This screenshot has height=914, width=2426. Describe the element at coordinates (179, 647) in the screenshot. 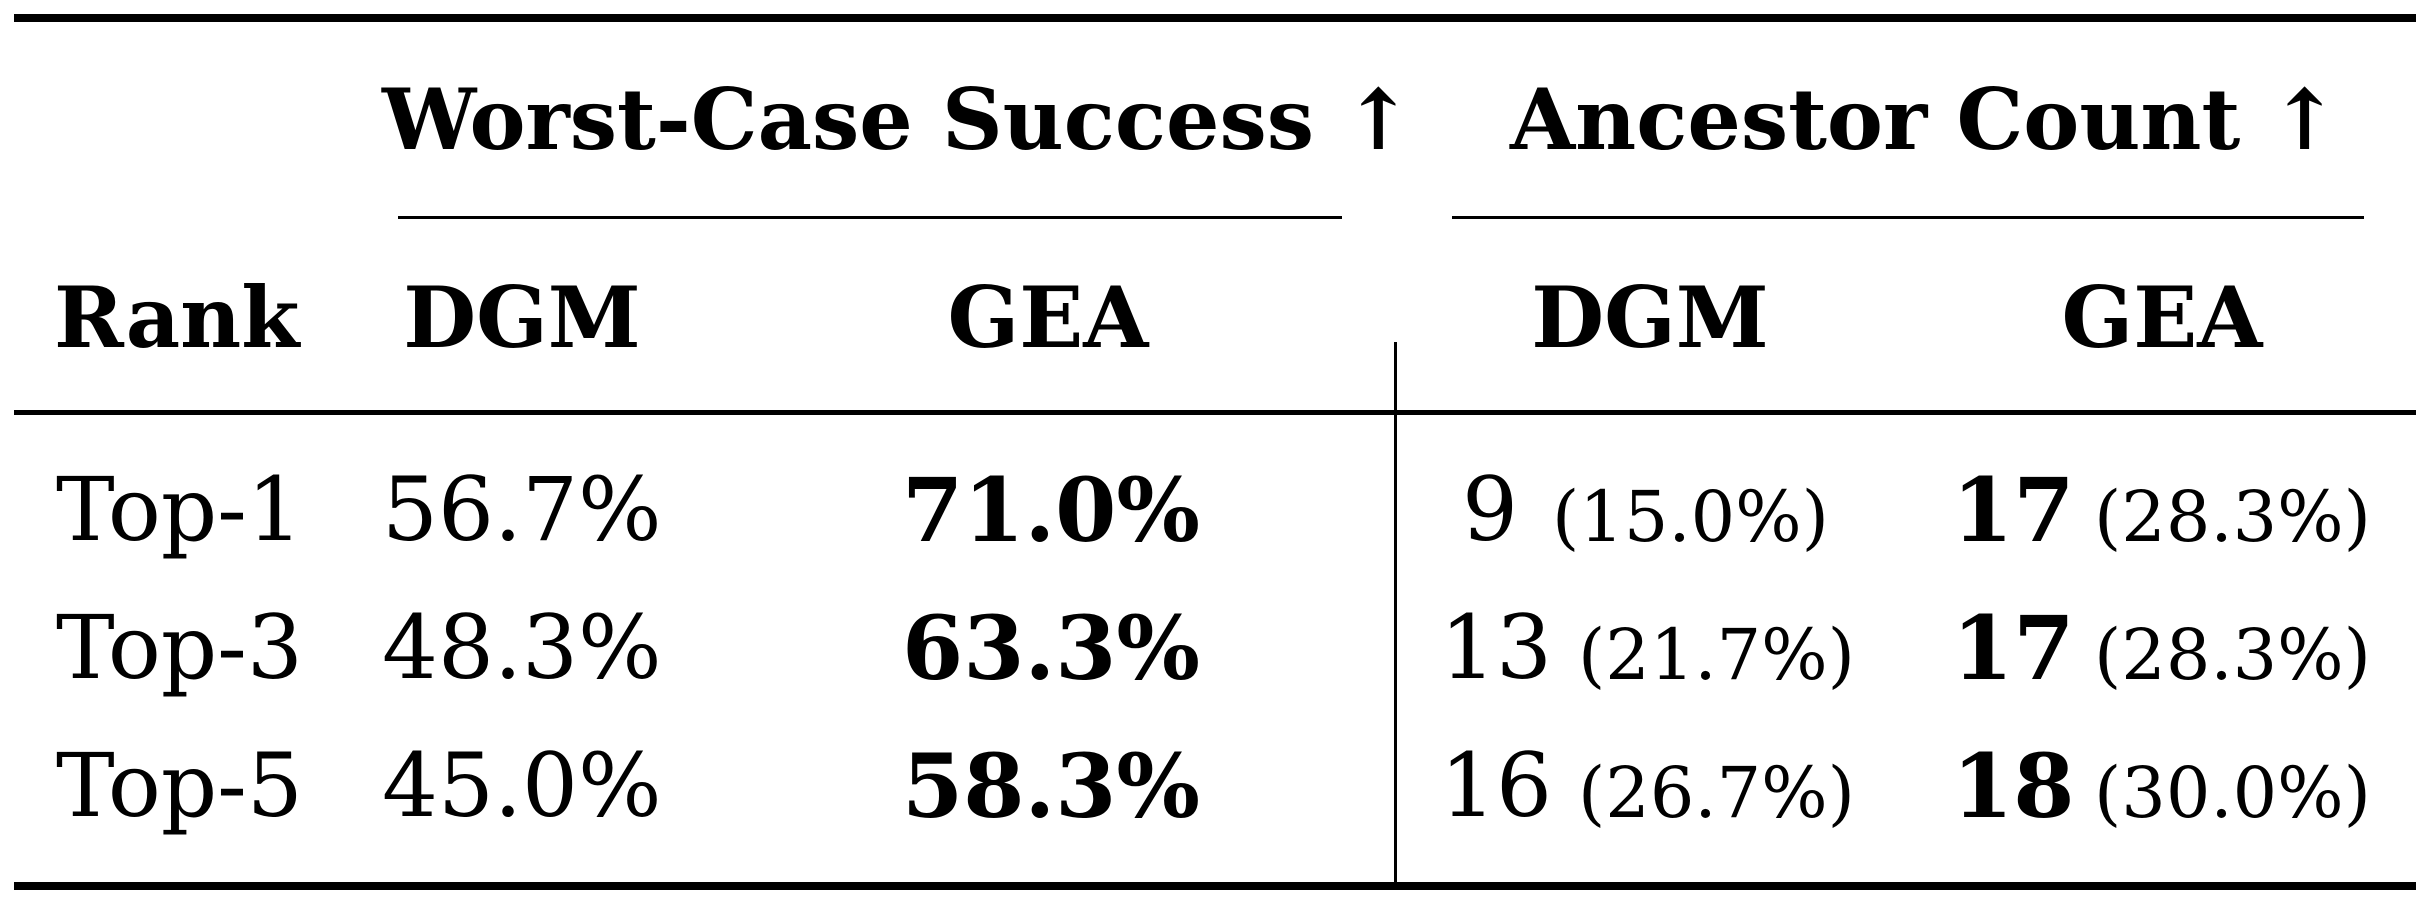

I see `row-rank: Top-3` at that location.